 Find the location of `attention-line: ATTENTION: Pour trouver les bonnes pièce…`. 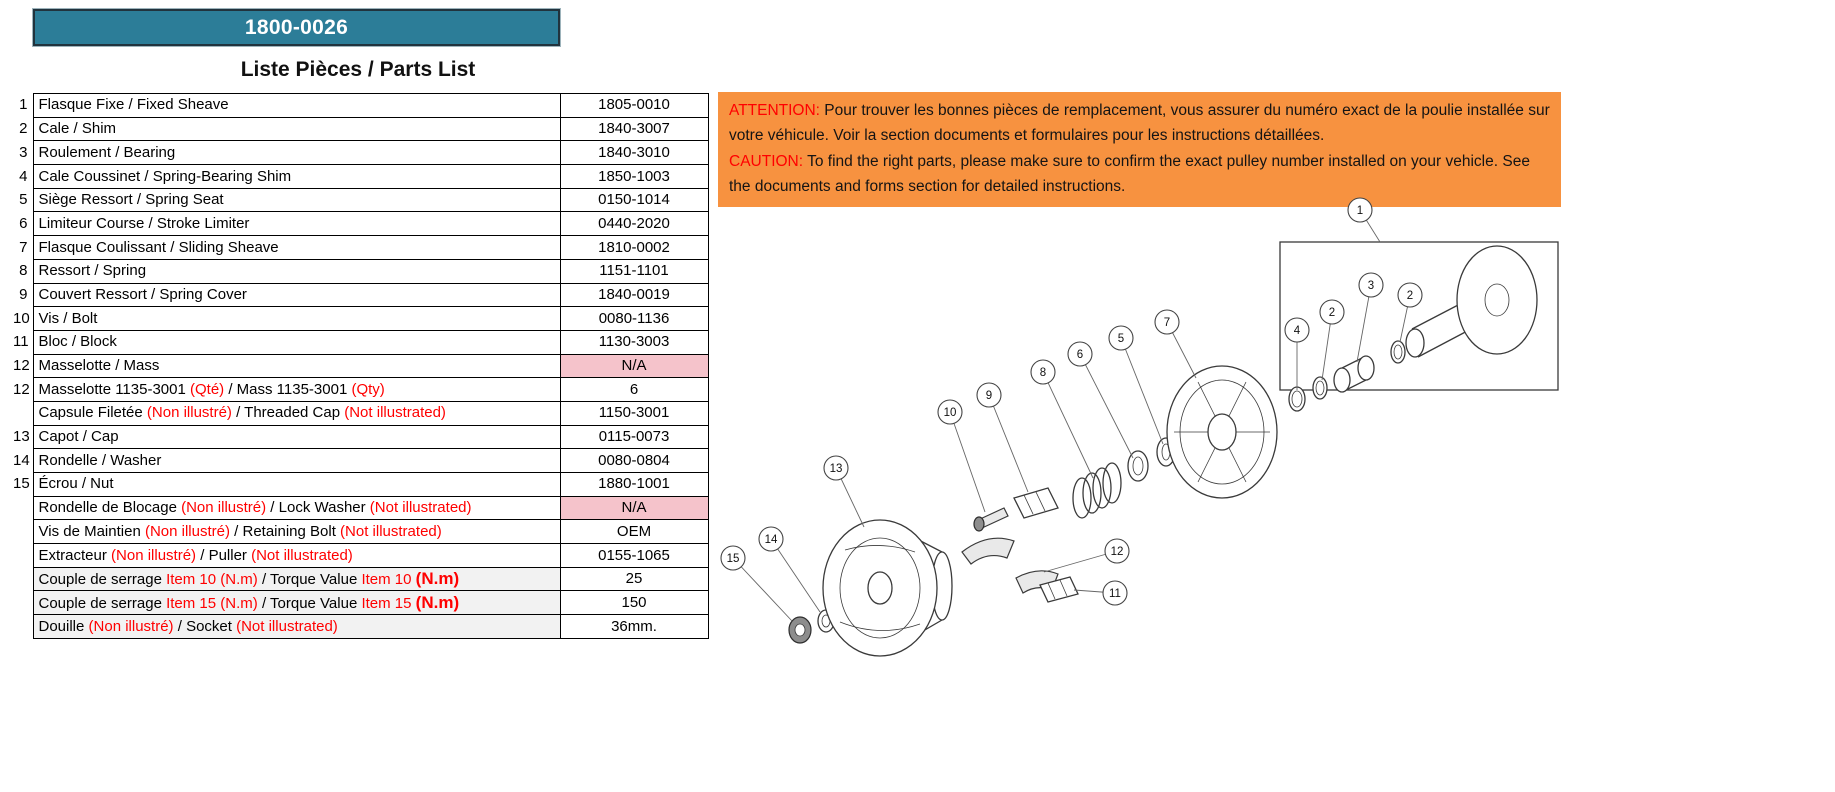

attention-line: ATTENTION: Pour trouver les bonnes pièce… is located at coordinates (1139, 123).